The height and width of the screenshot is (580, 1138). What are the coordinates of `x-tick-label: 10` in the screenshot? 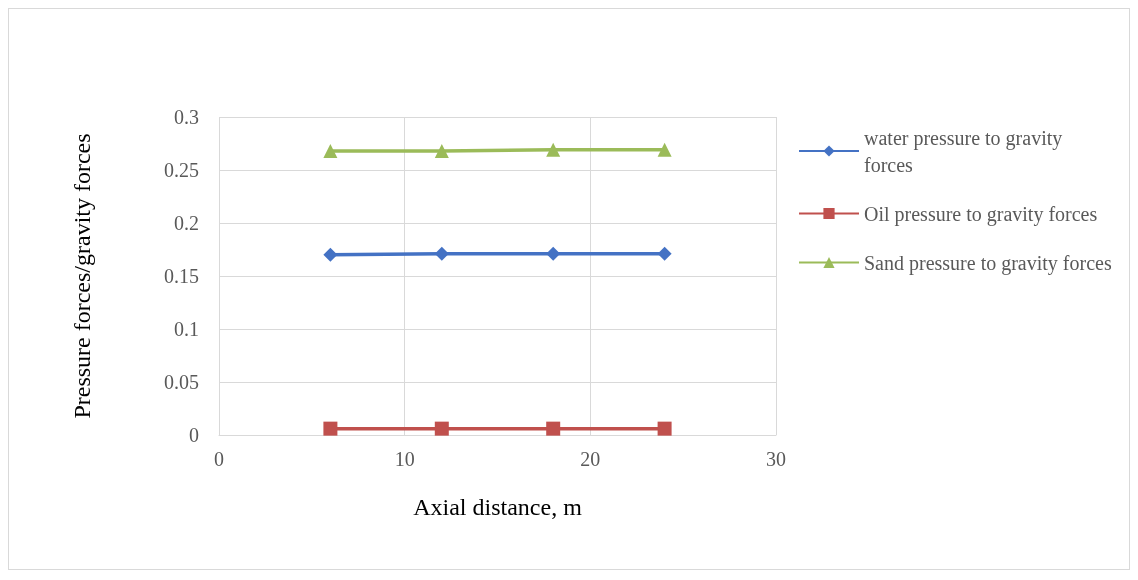 It's located at (404, 459).